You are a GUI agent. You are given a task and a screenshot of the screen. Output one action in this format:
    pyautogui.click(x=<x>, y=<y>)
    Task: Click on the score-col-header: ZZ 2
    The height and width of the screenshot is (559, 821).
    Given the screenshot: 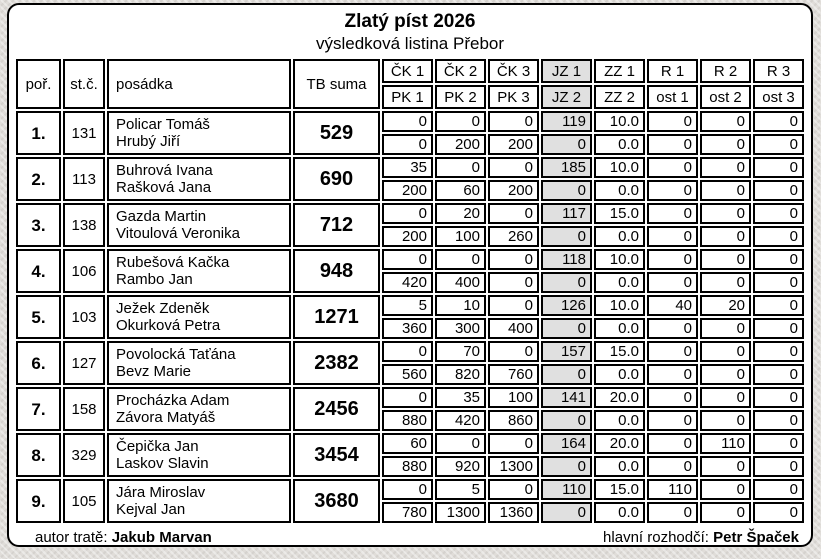 What is the action you would take?
    pyautogui.click(x=619, y=97)
    